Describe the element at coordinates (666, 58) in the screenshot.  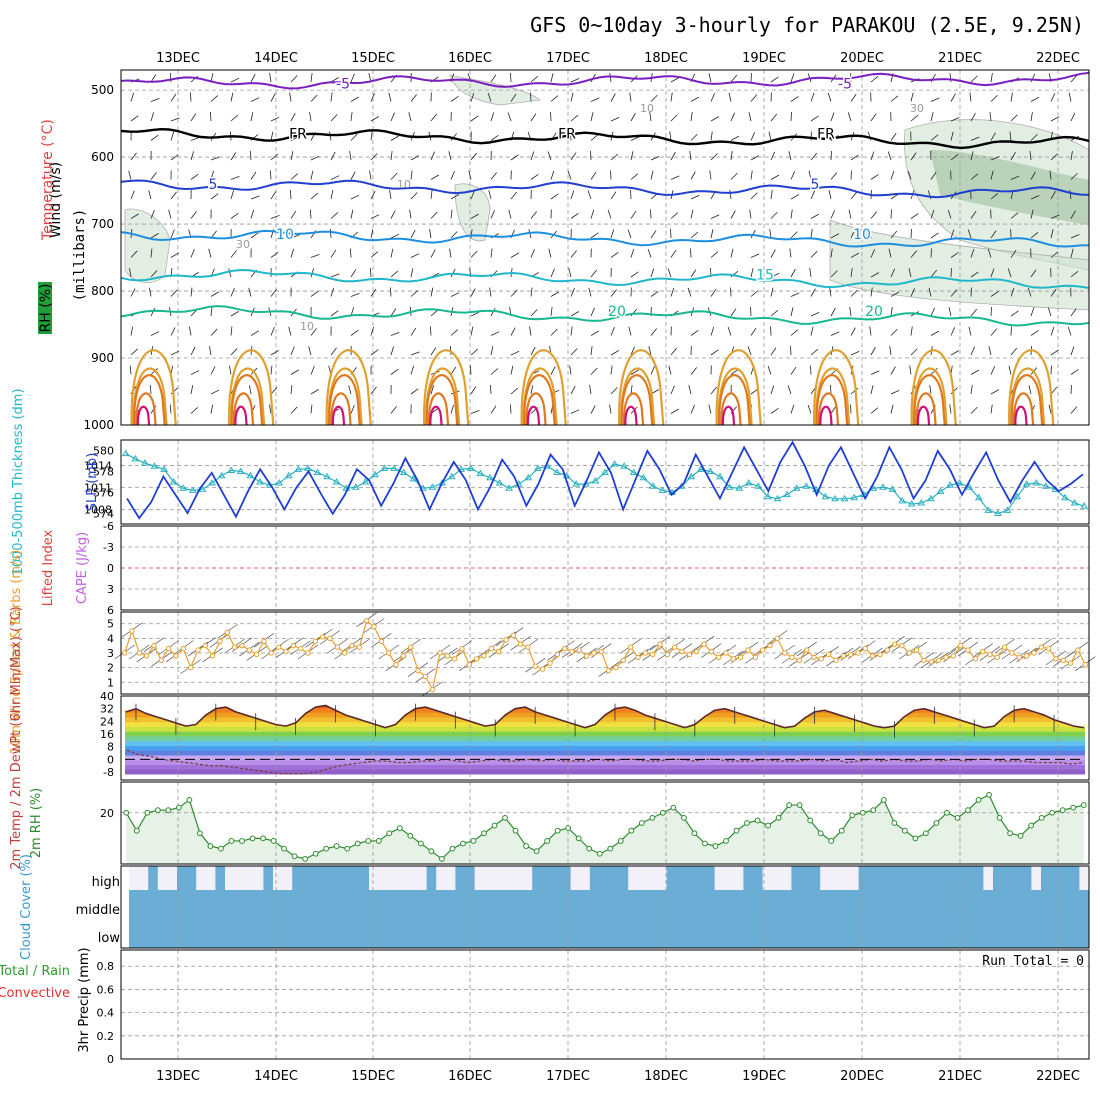
I see `date-label-top: 18DEC` at that location.